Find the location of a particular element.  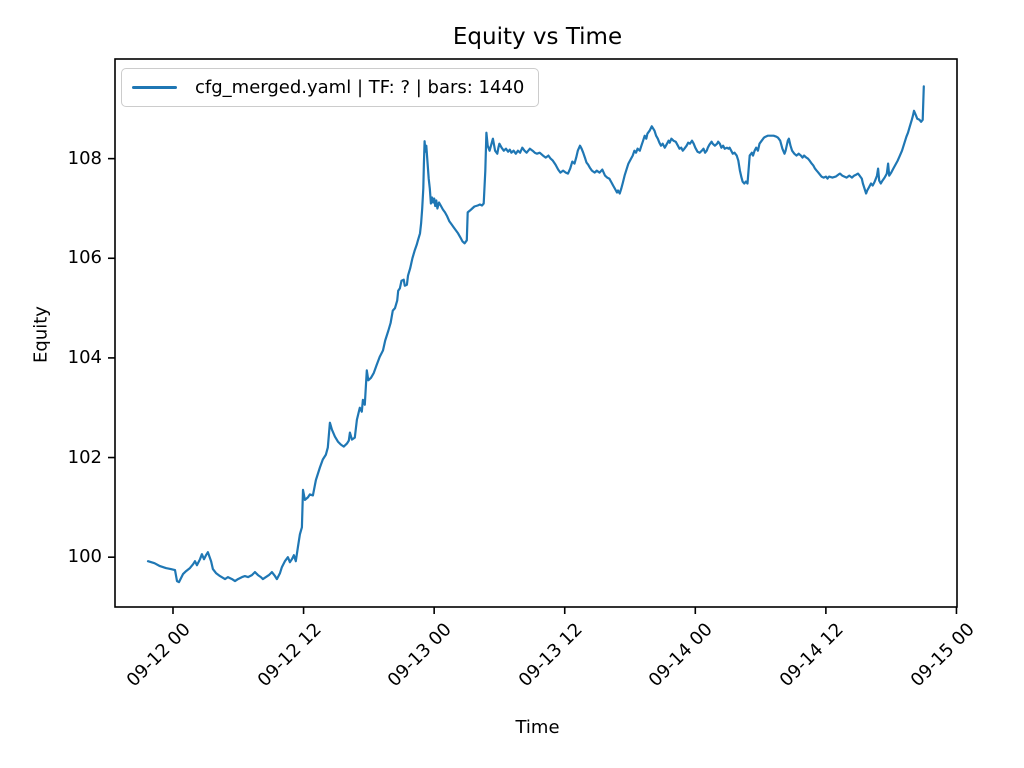

legend-label: cfg_merged.yaml | TF: ? | bars: 1440 is located at coordinates (360, 87).